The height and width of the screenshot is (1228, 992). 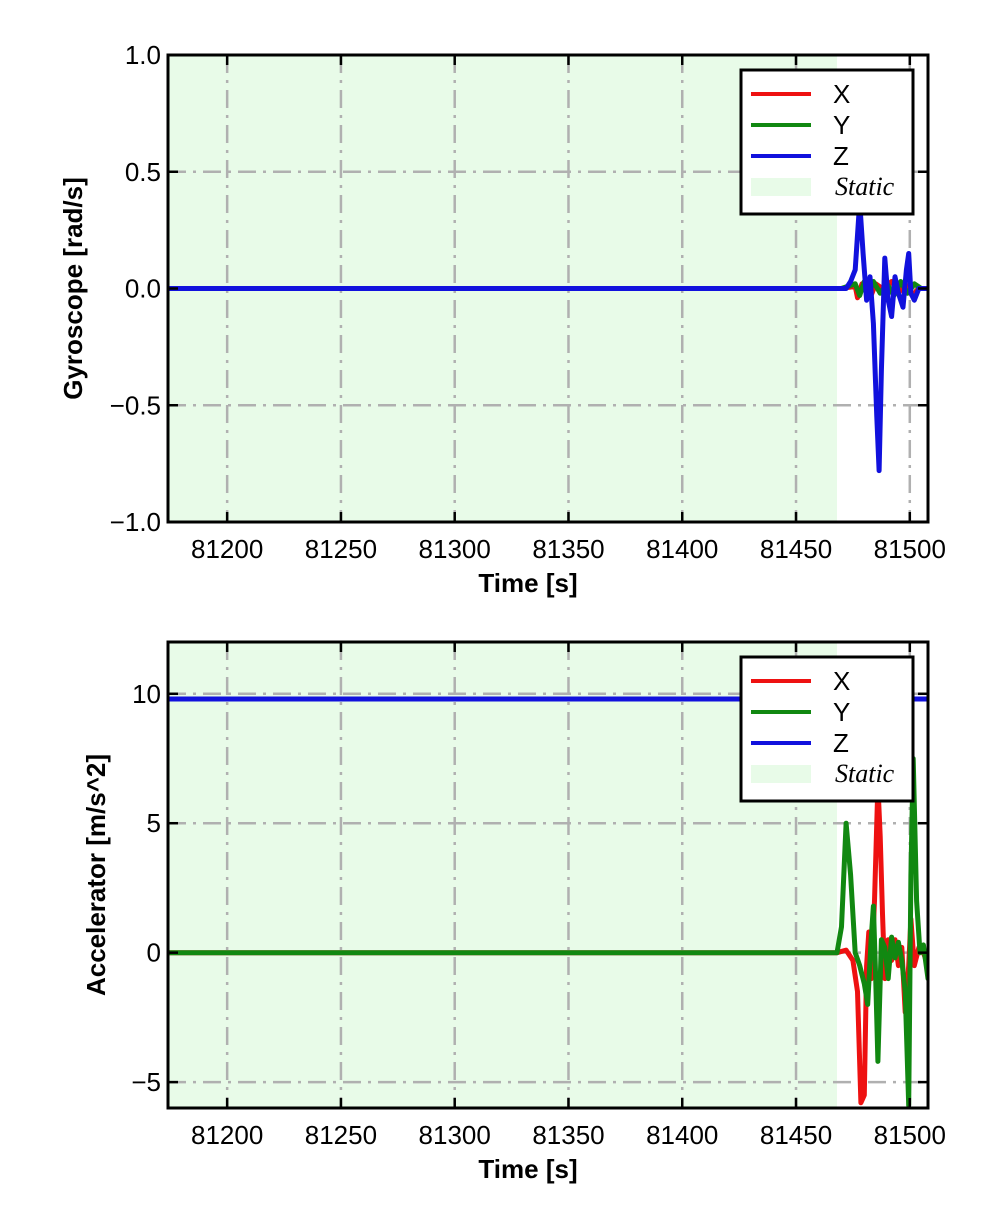 I want to click on y-axis-label: Accelerator [m/s^2], so click(x=96, y=875).